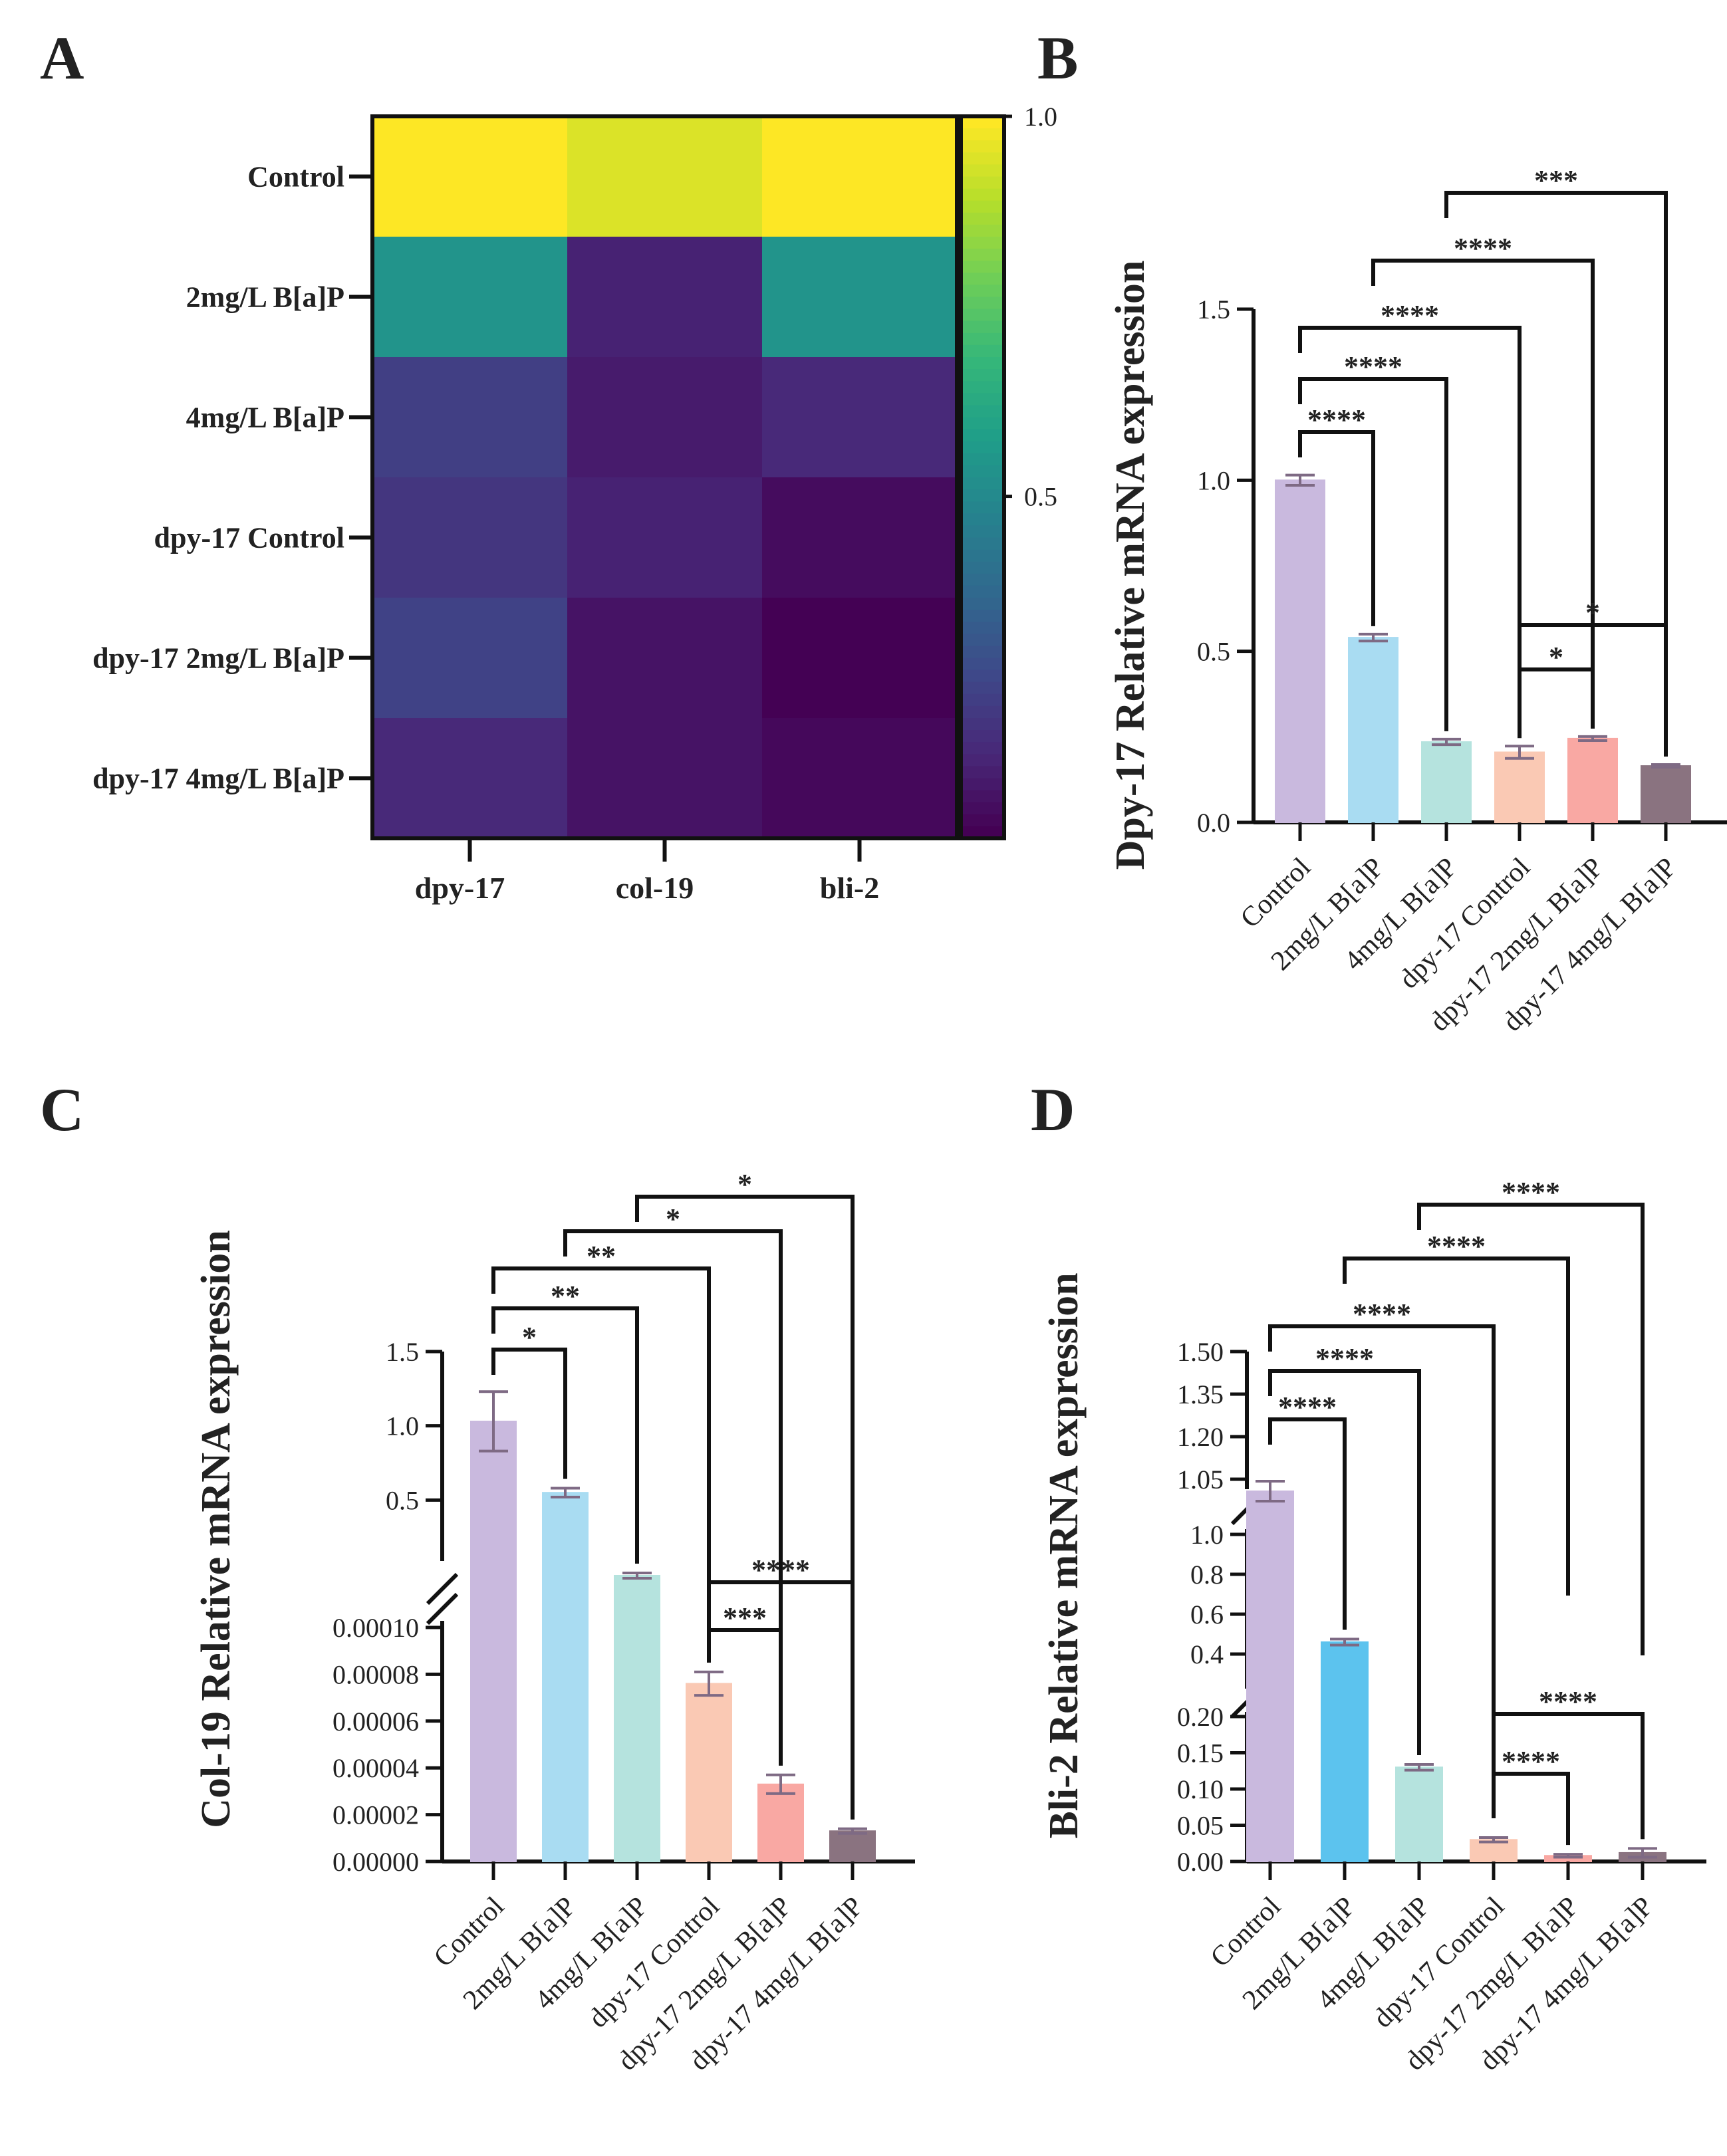  Describe the element at coordinates (1041, 117) in the screenshot. I see `colorbar-tick-label: 1.0` at that location.